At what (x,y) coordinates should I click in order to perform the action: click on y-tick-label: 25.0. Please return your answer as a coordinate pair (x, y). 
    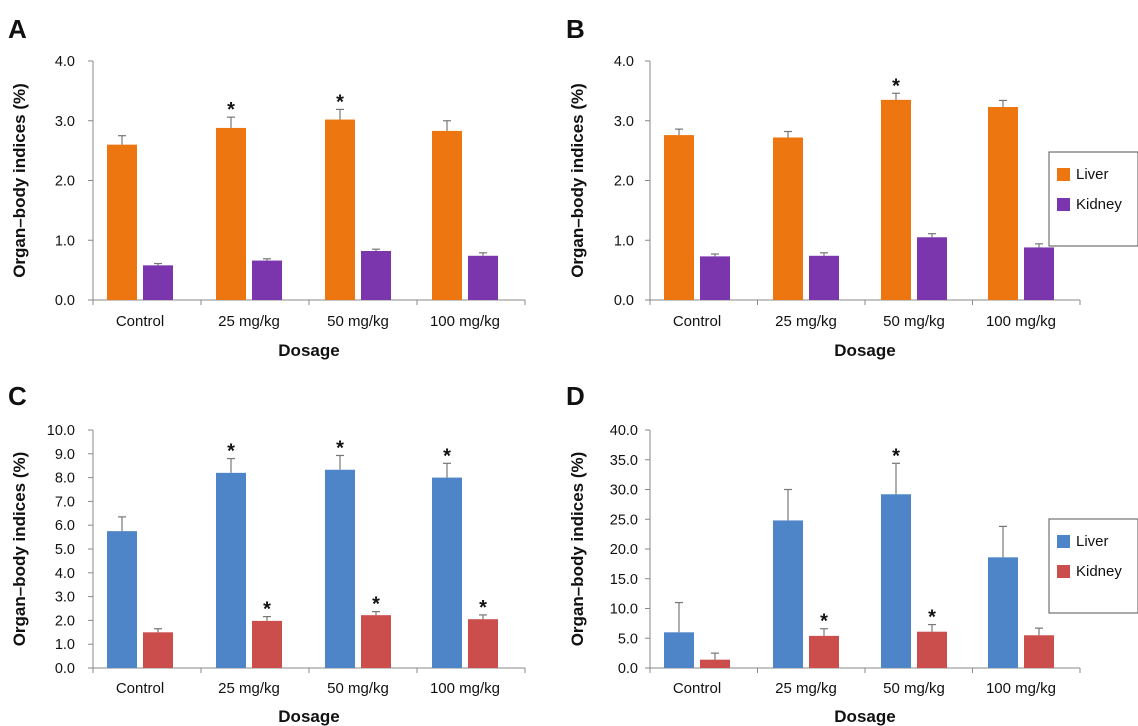
    Looking at the image, I should click on (624, 520).